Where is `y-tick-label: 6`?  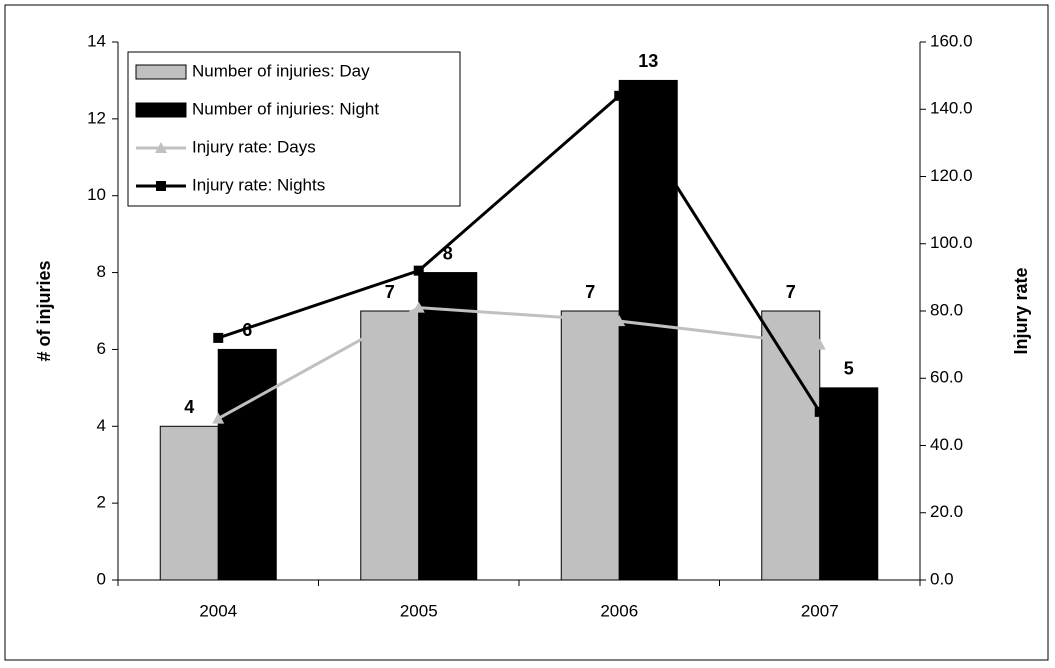
y-tick-label: 6 is located at coordinates (101, 348).